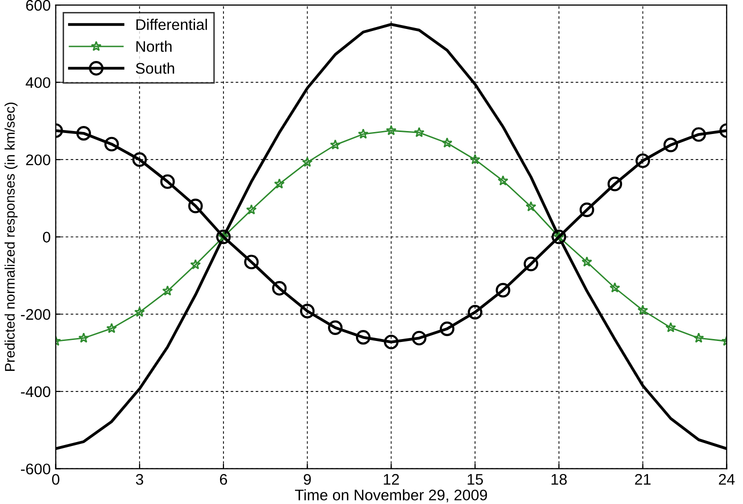 The image size is (743, 504). What do you see at coordinates (56, 479) in the screenshot?
I see `x-tick-label: 0` at bounding box center [56, 479].